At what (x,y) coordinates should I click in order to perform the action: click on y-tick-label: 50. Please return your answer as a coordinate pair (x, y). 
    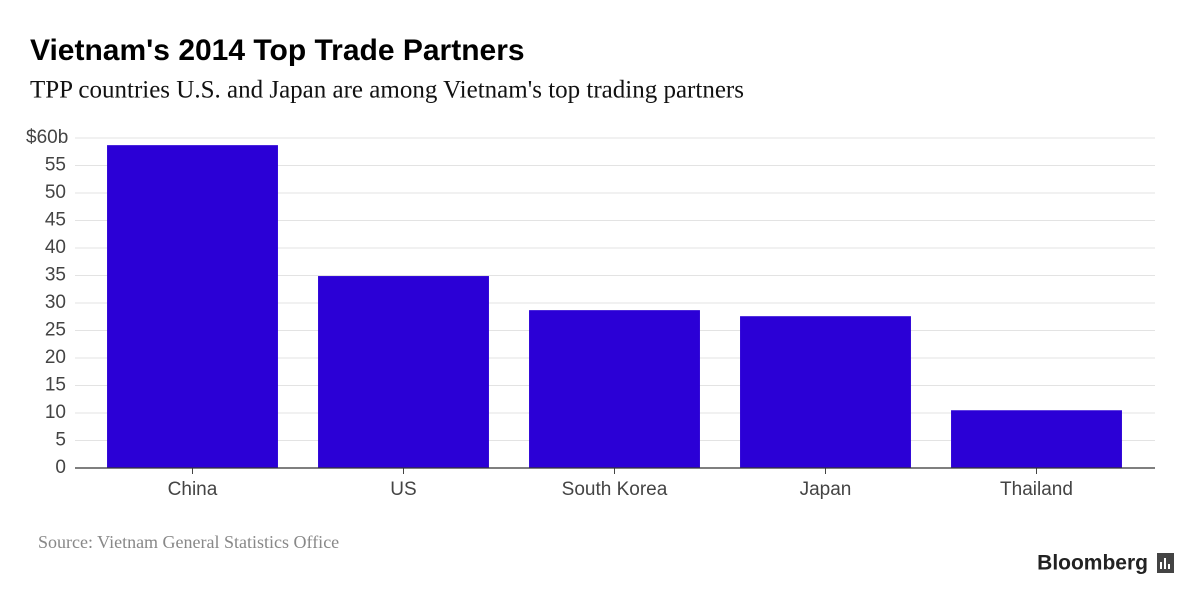
    Looking at the image, I should click on (55, 192).